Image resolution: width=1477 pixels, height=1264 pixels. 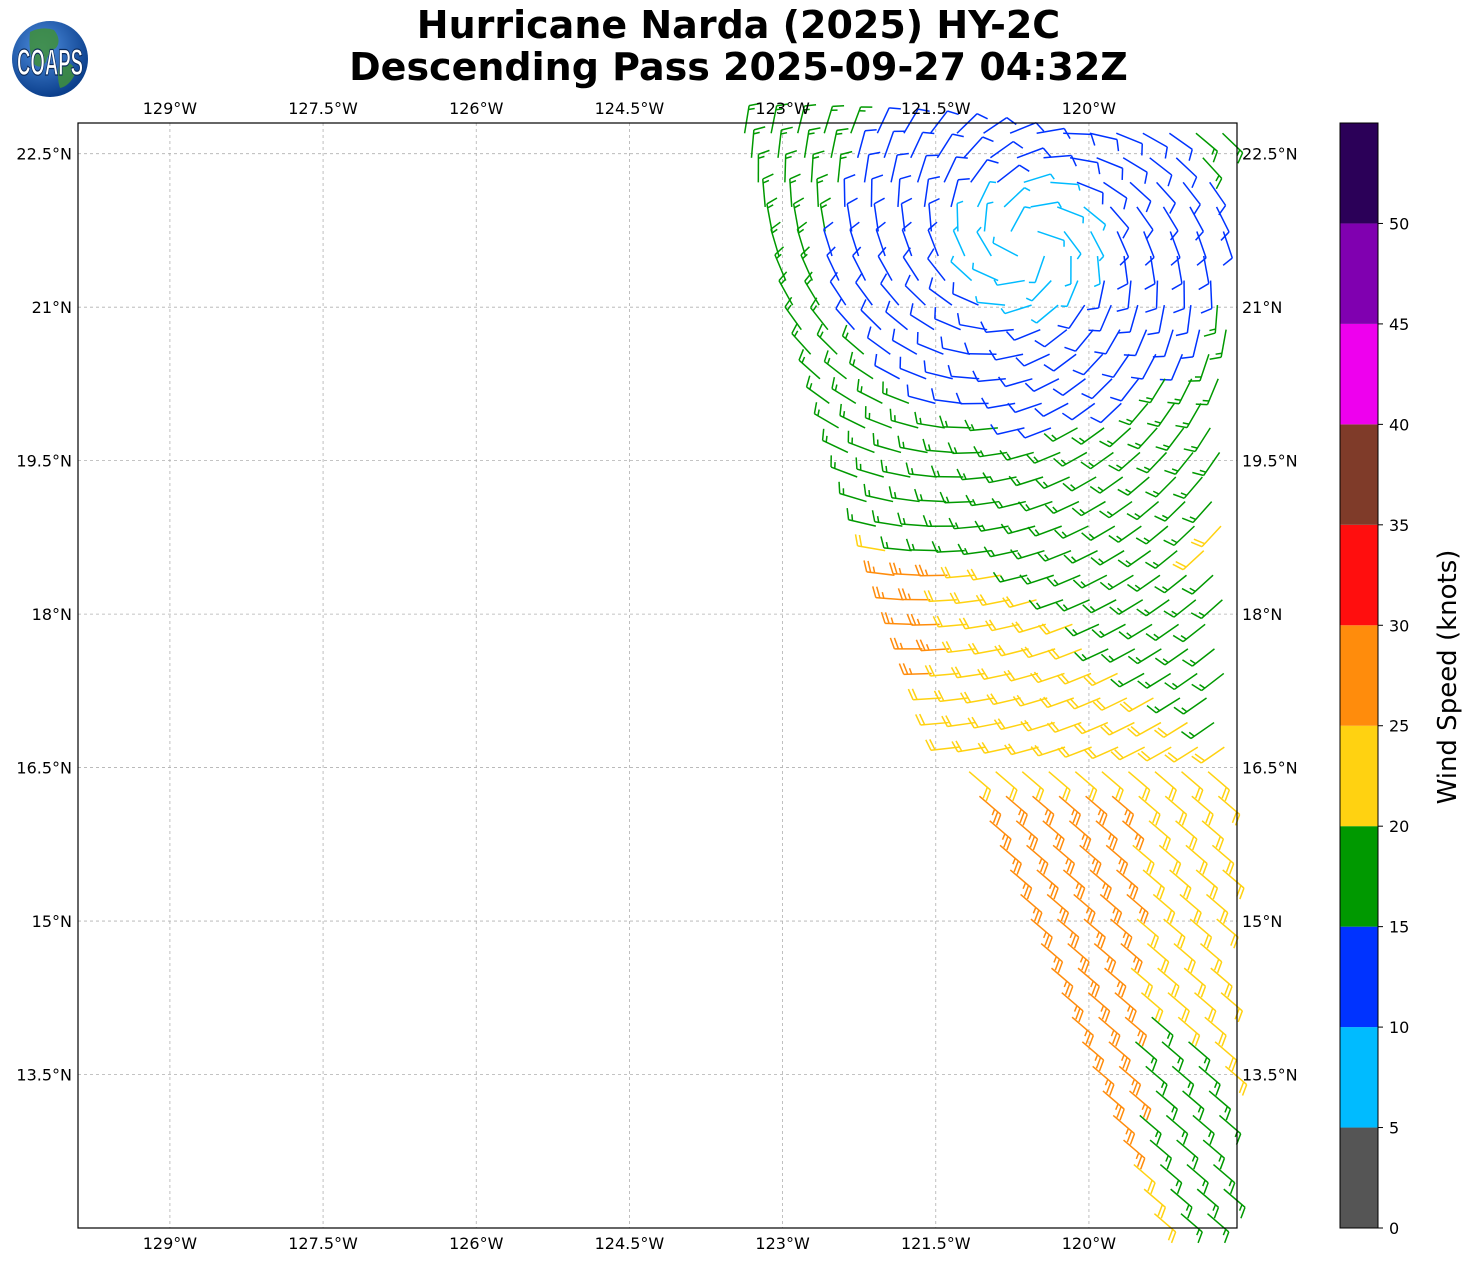 I want to click on lon-tick-label: 129°W, so click(x=170, y=1243).